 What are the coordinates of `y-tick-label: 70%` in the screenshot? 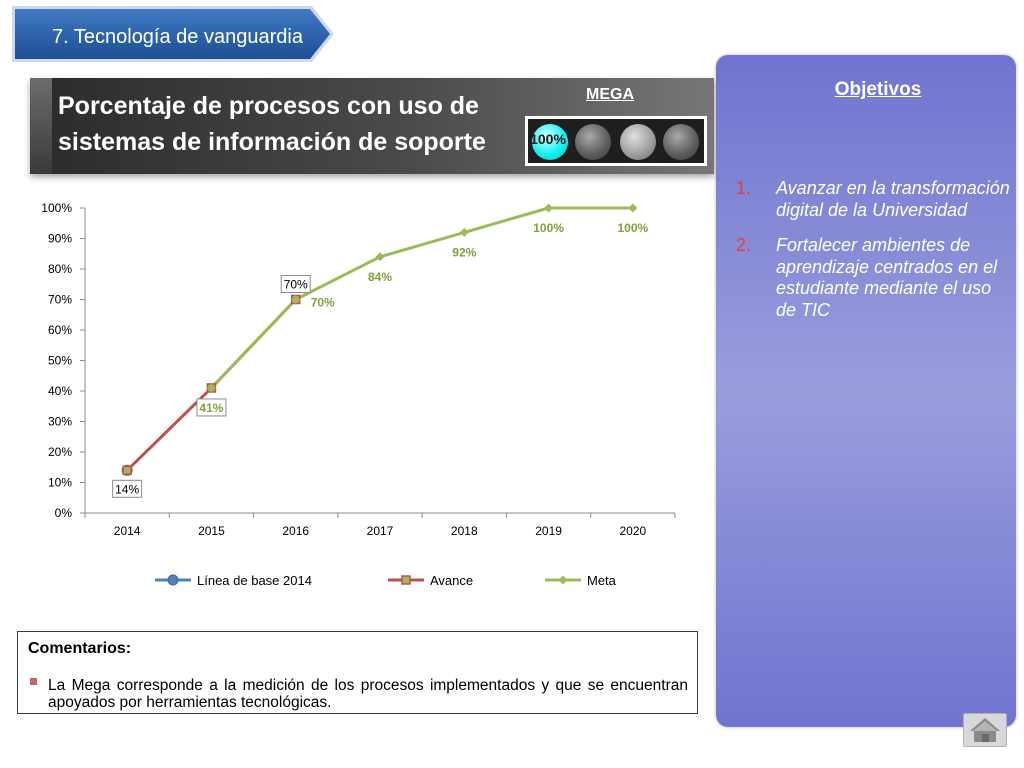 It's located at (60, 300).